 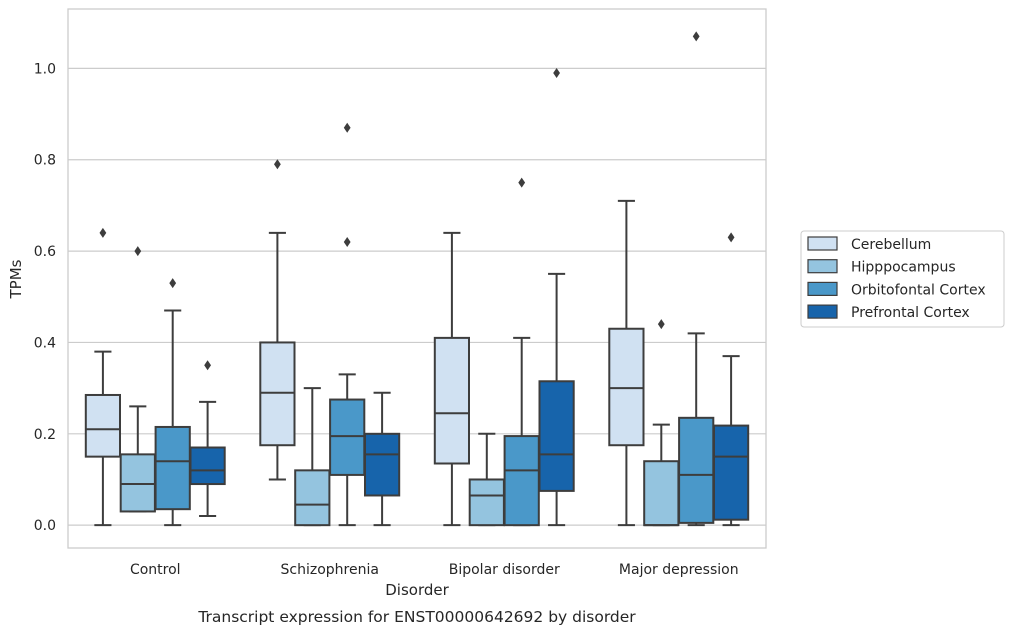 What do you see at coordinates (45, 297) in the screenshot?
I see `y-tick-labels: 0.0 0.2 0.4 0.6 0.8 1.0` at bounding box center [45, 297].